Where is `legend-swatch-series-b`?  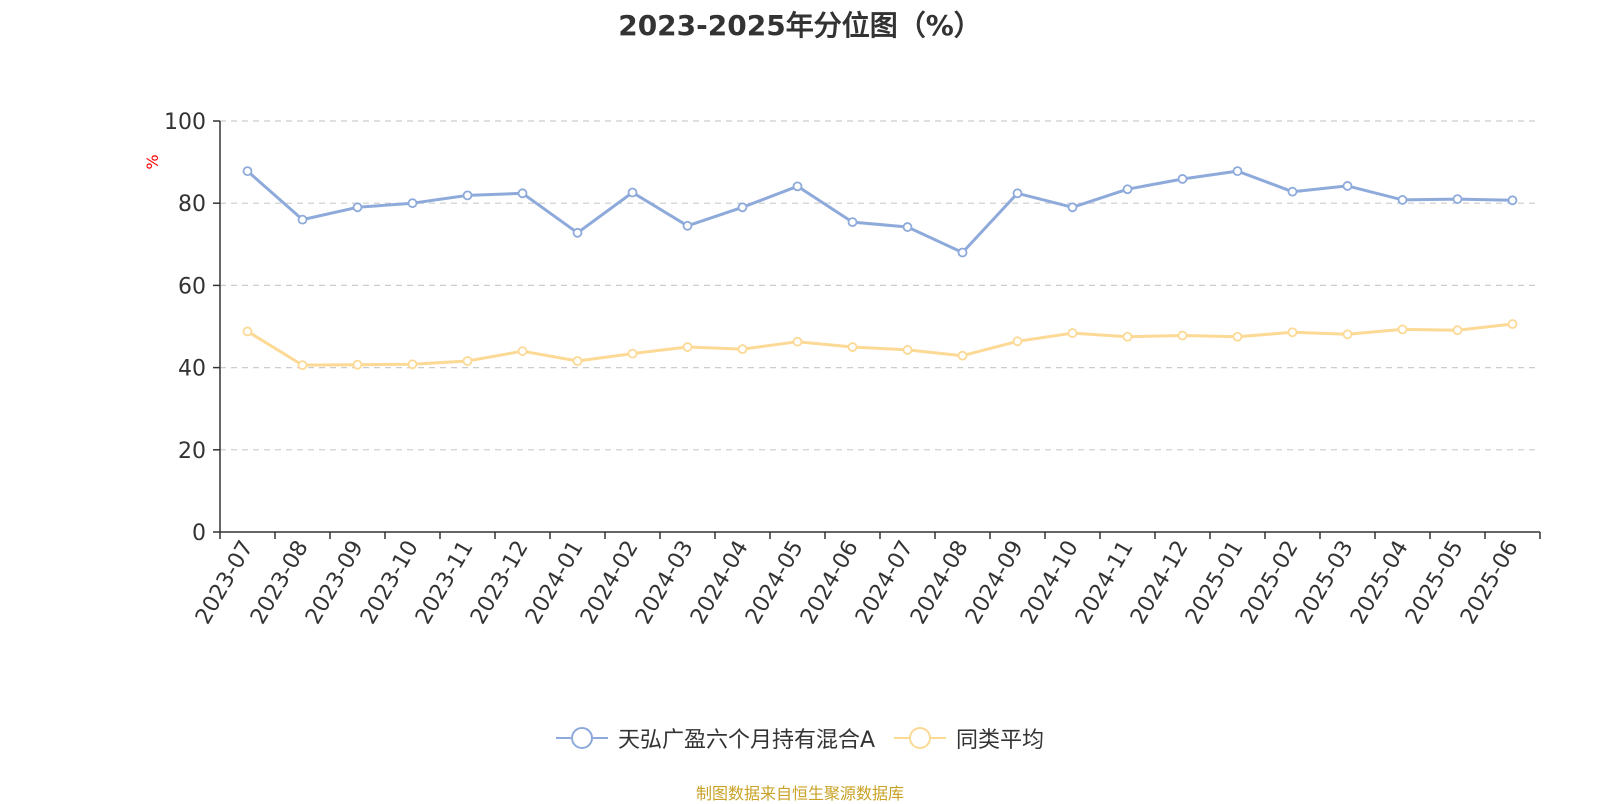
legend-swatch-series-b is located at coordinates (920, 738).